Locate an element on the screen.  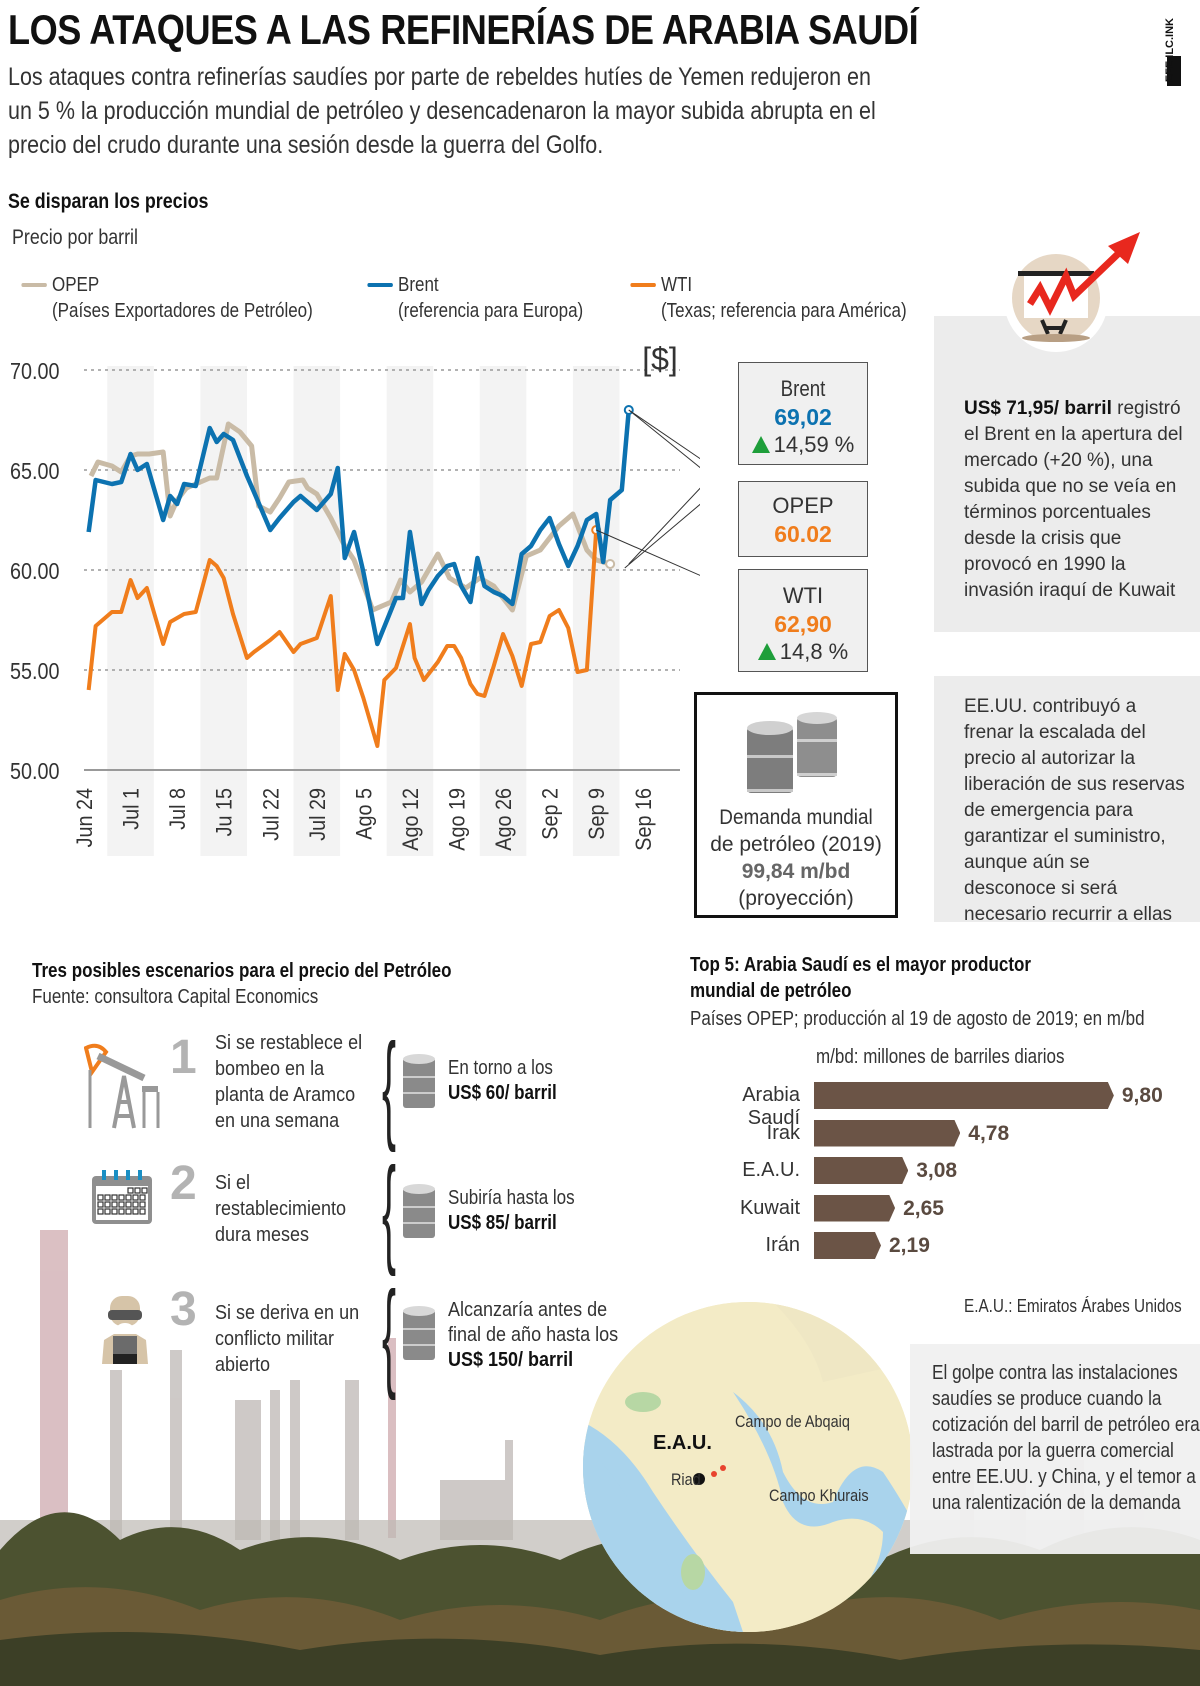
x-tick-label: Jul 8 is located at coordinates (178, 809).